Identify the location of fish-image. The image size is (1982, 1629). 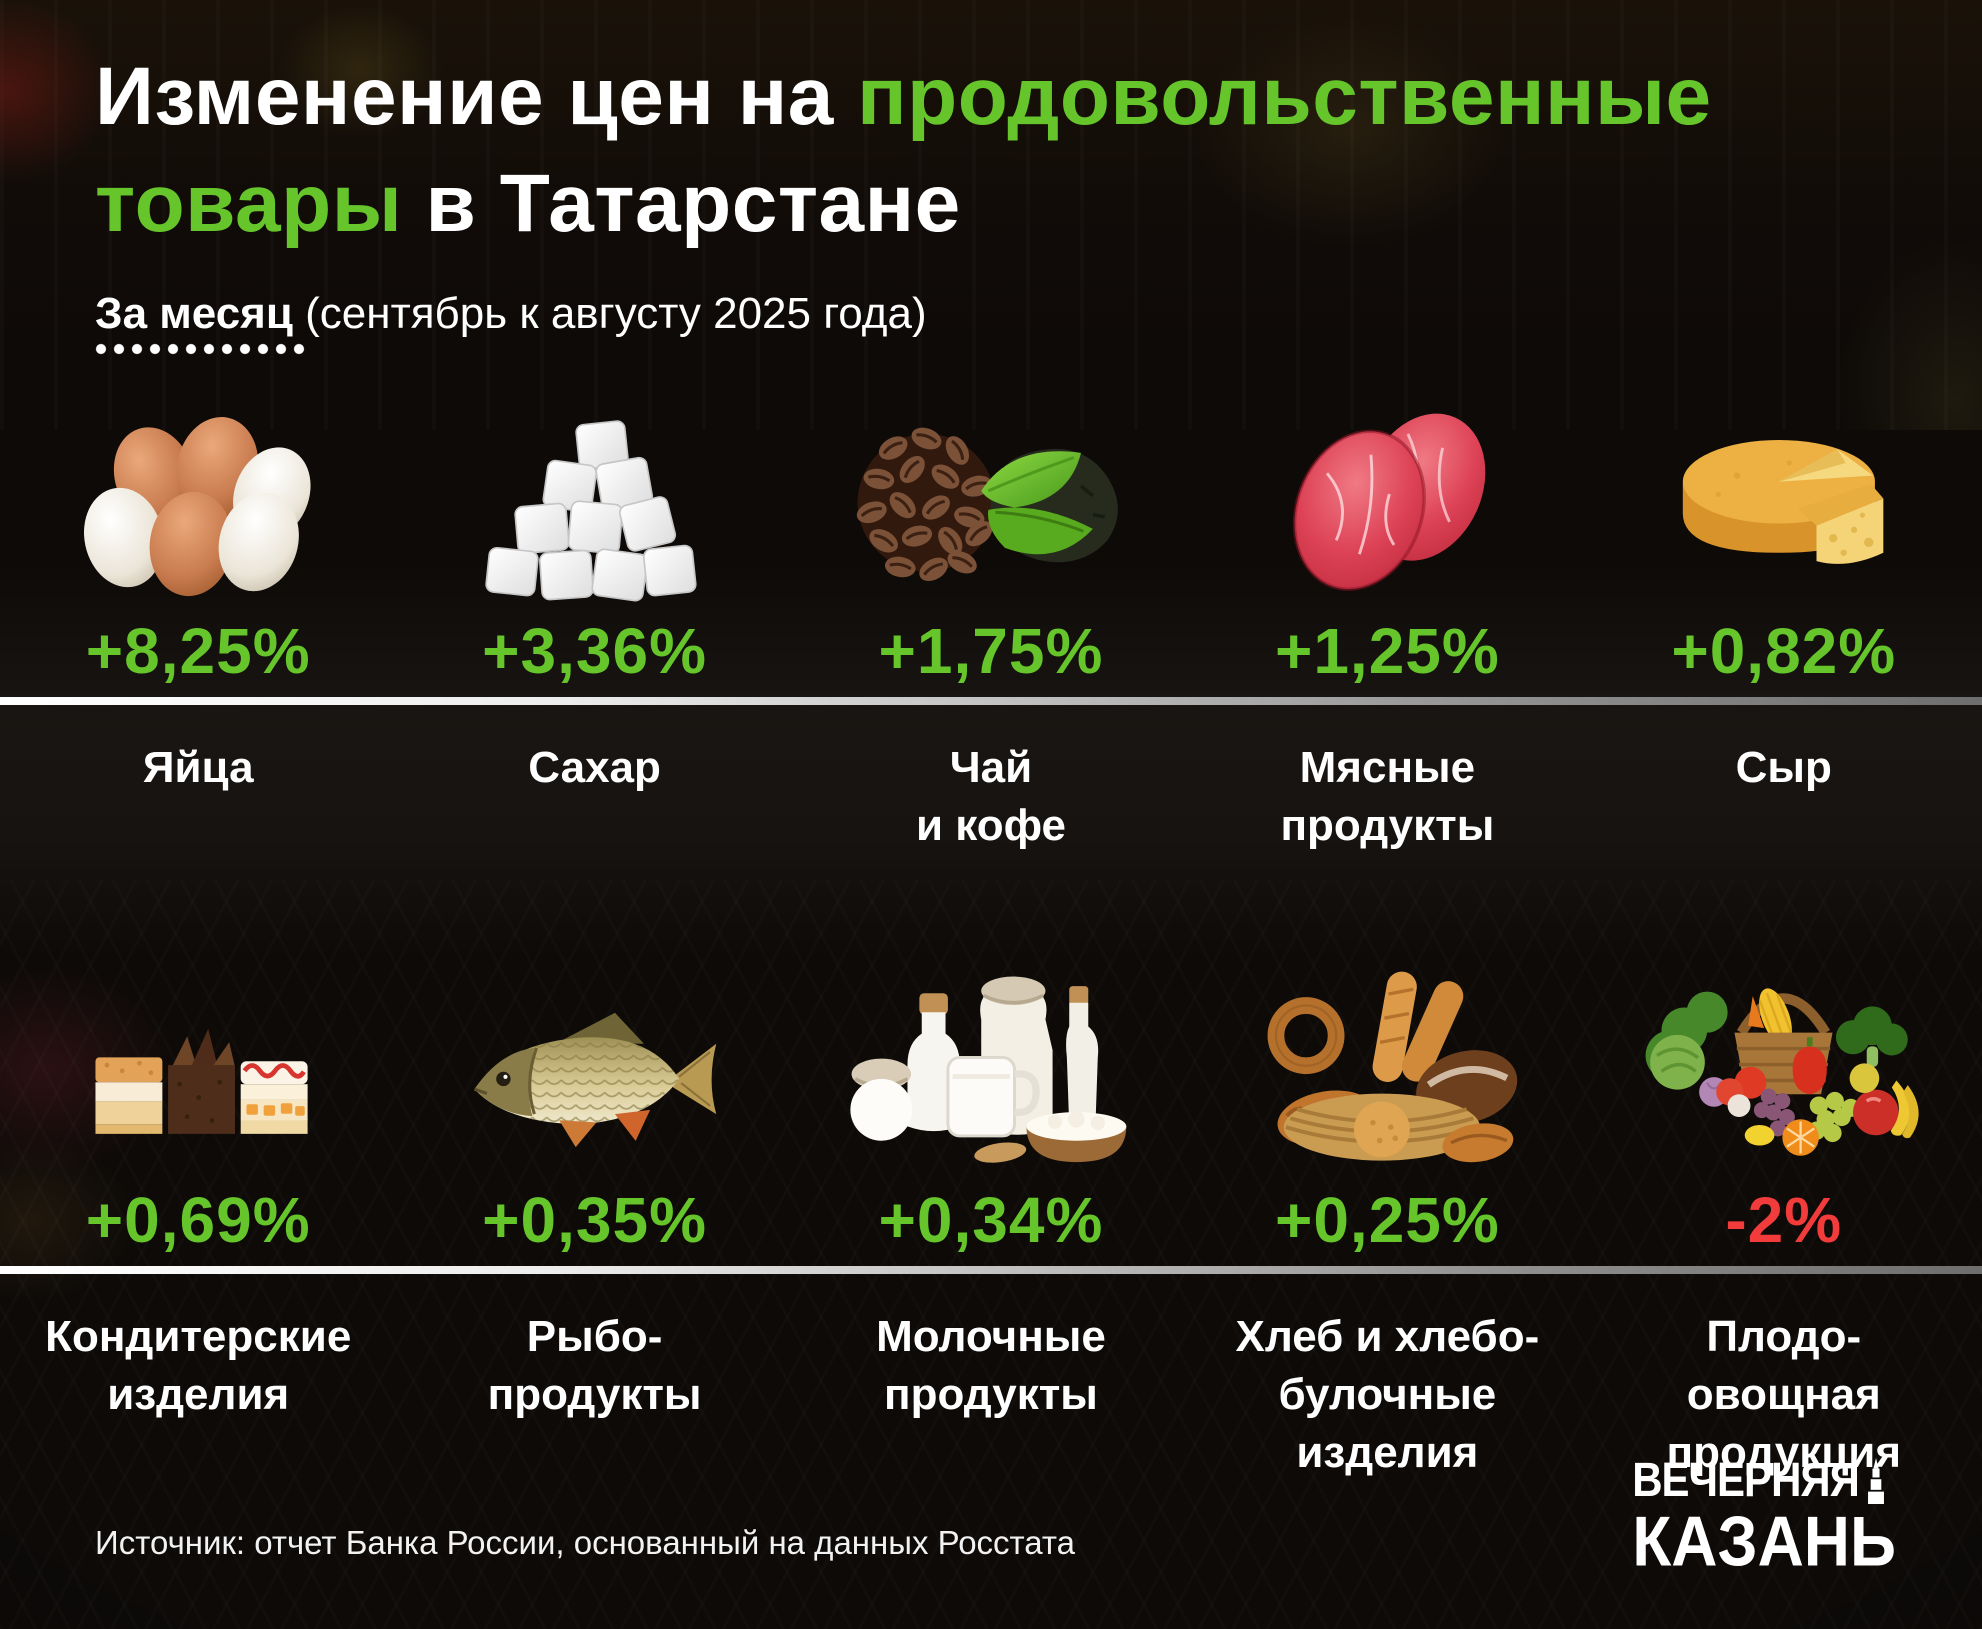
(595, 1080).